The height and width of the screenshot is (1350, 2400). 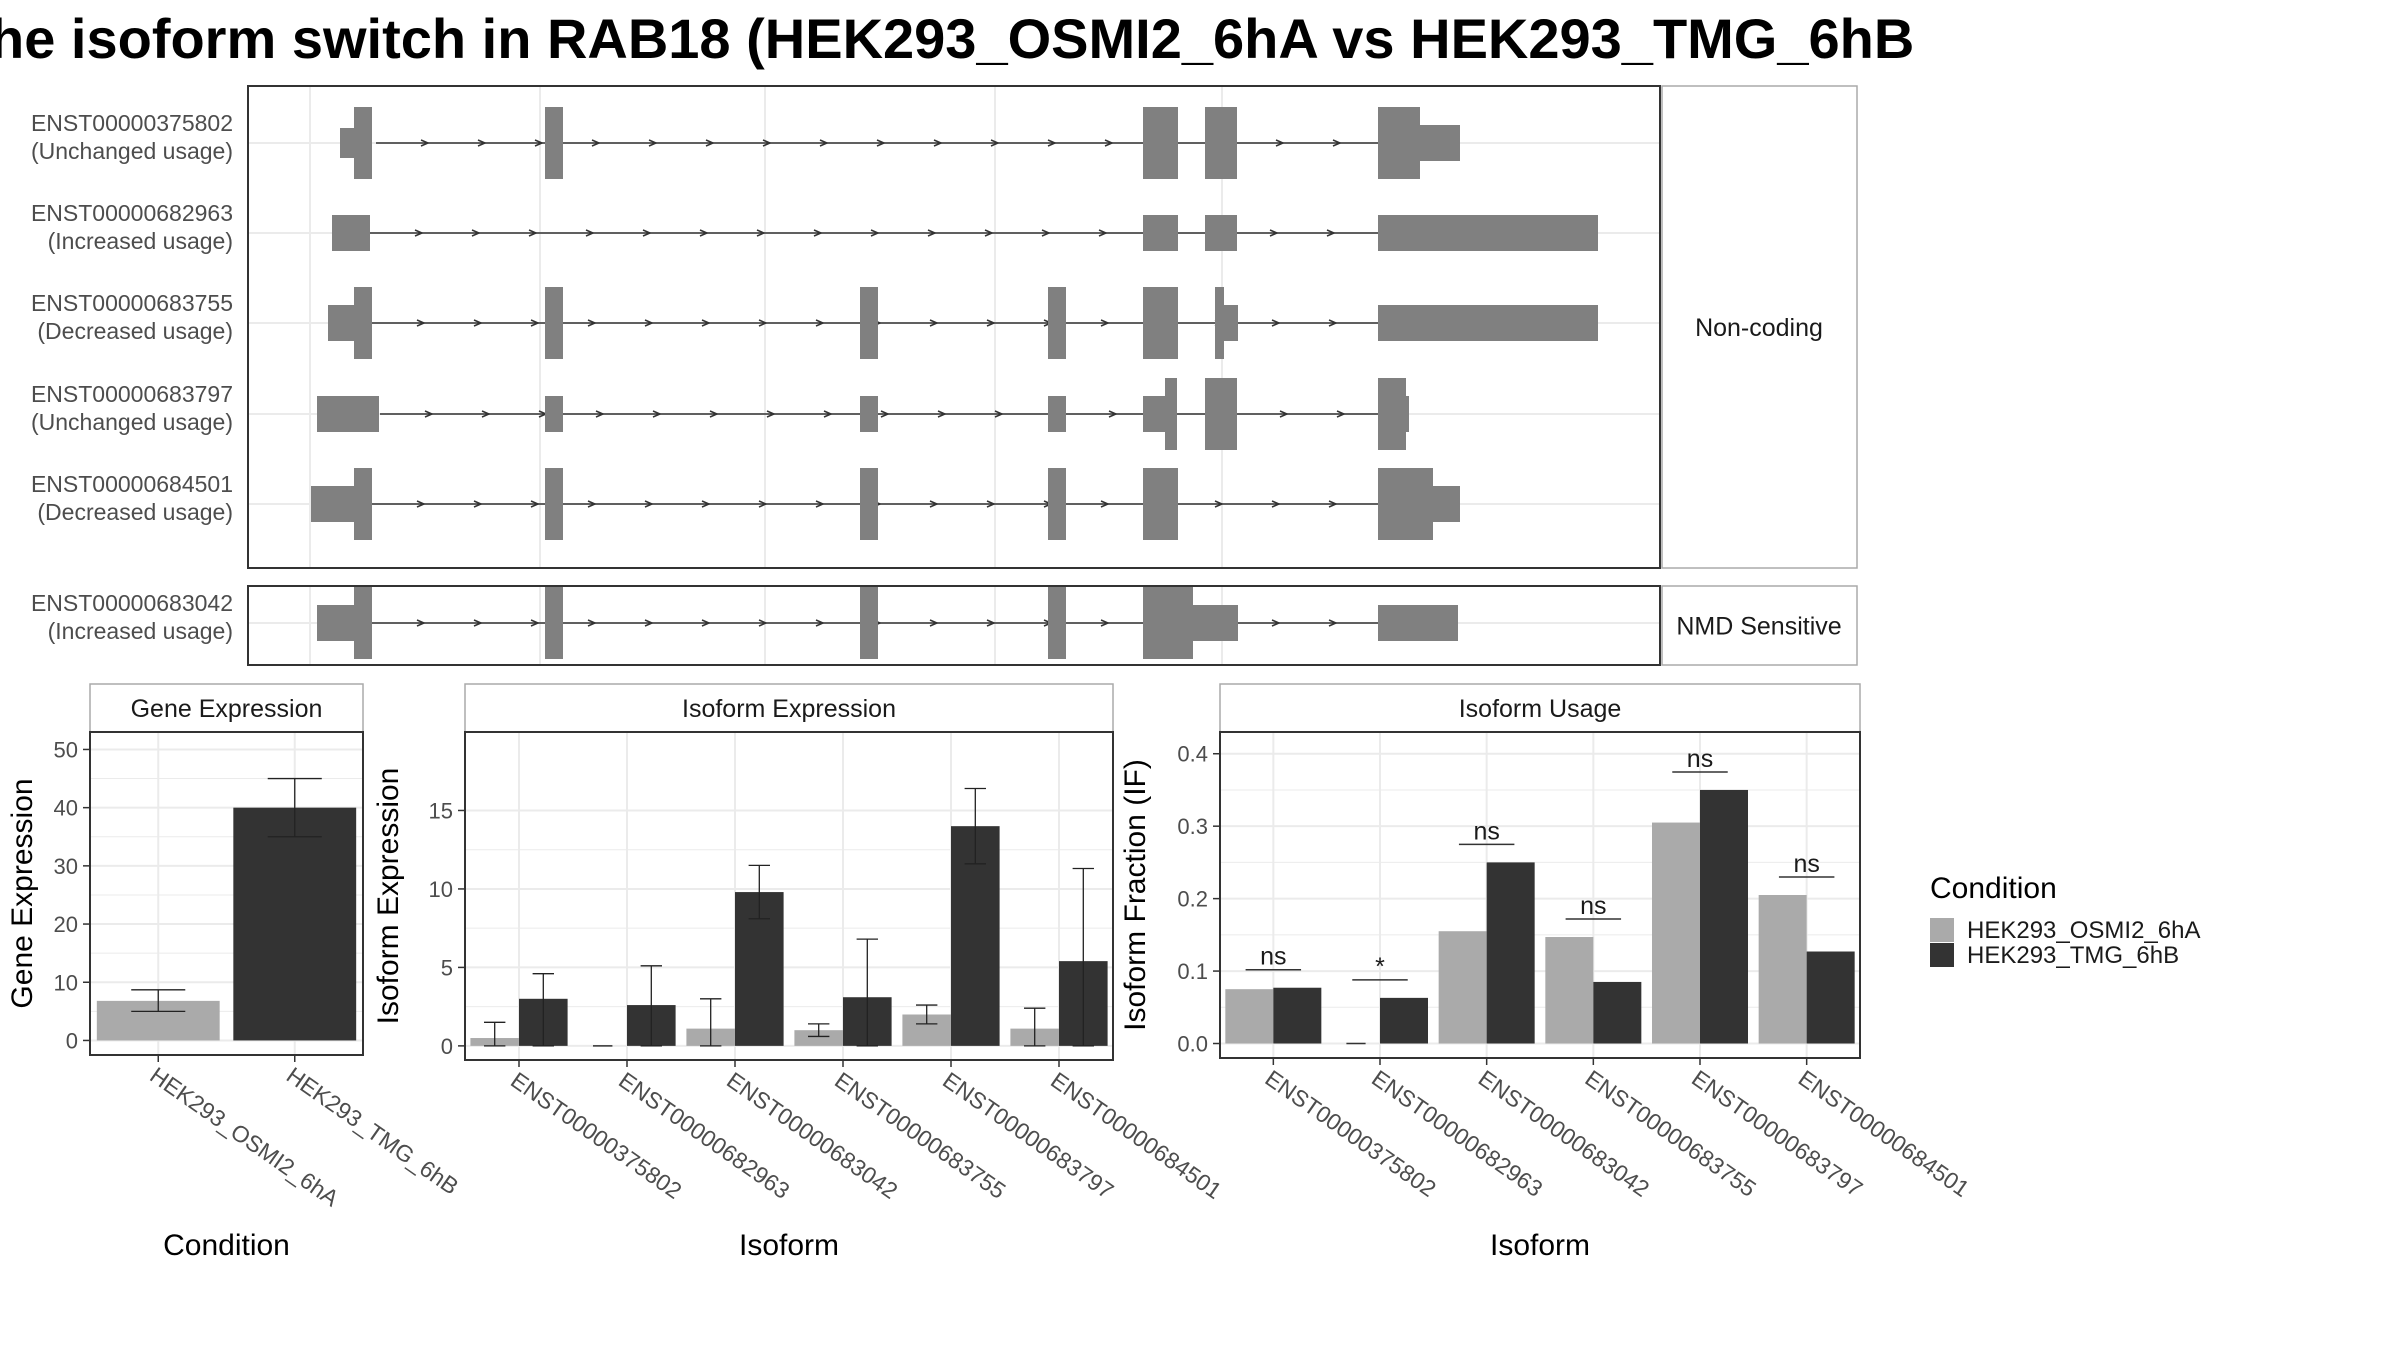 What do you see at coordinates (1670, 1133) in the screenshot?
I see `x-tick-label: ENST00000683755` at bounding box center [1670, 1133].